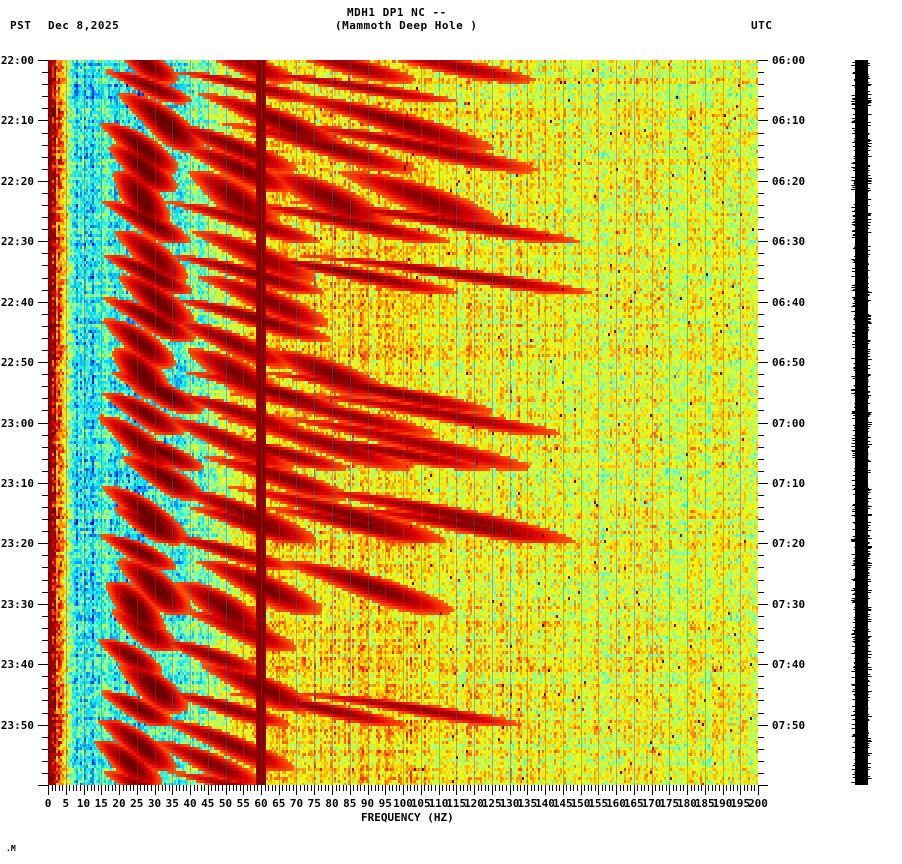  I want to click on time-tick-label-pst: 23:10, so click(17, 483).